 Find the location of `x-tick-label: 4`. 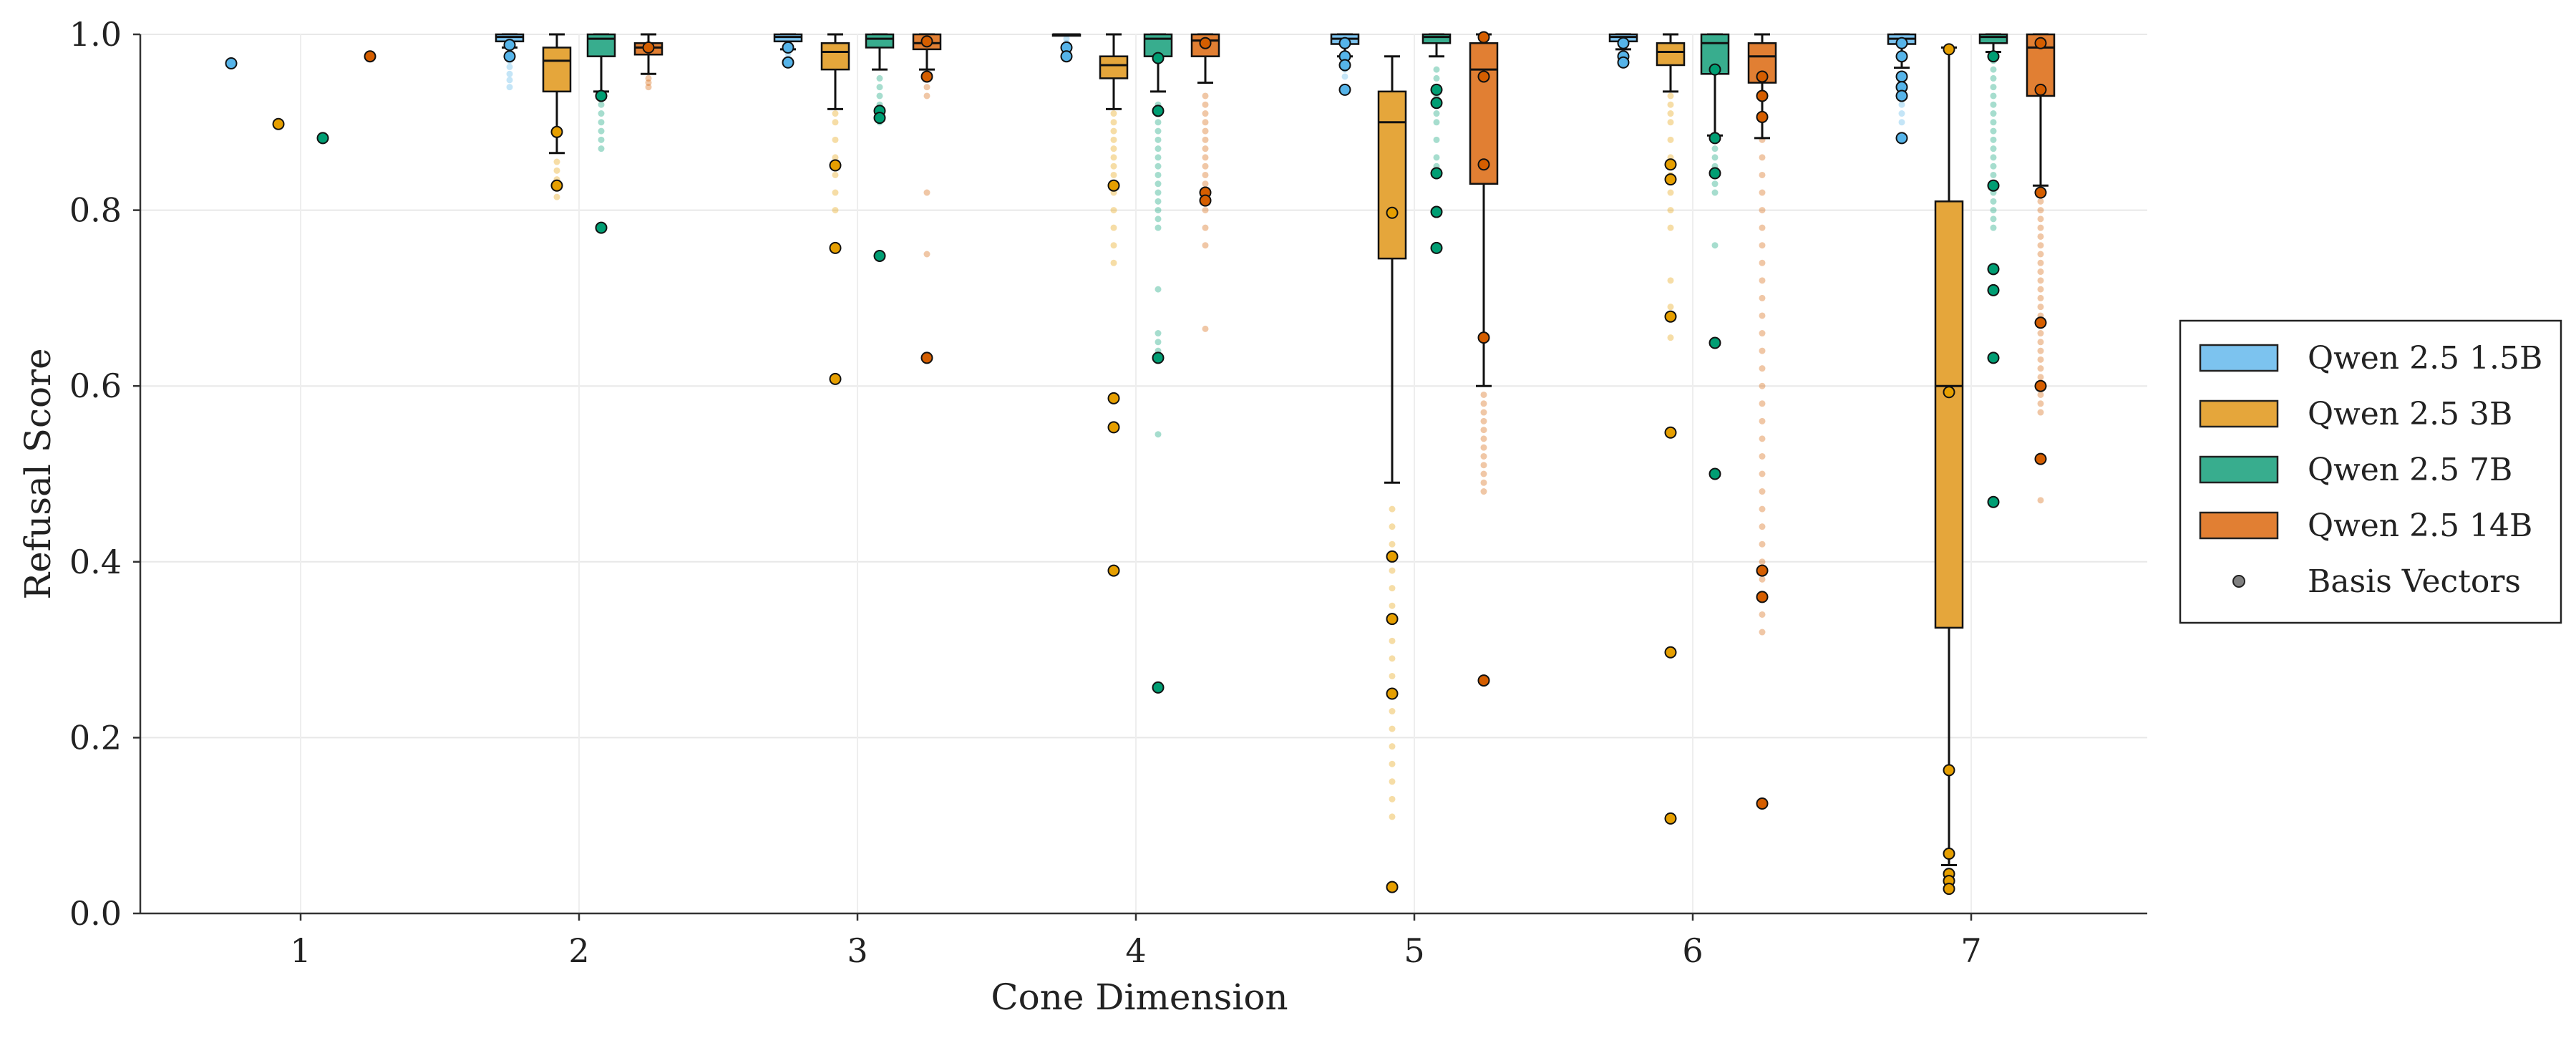

x-tick-label: 4 is located at coordinates (1135, 951).